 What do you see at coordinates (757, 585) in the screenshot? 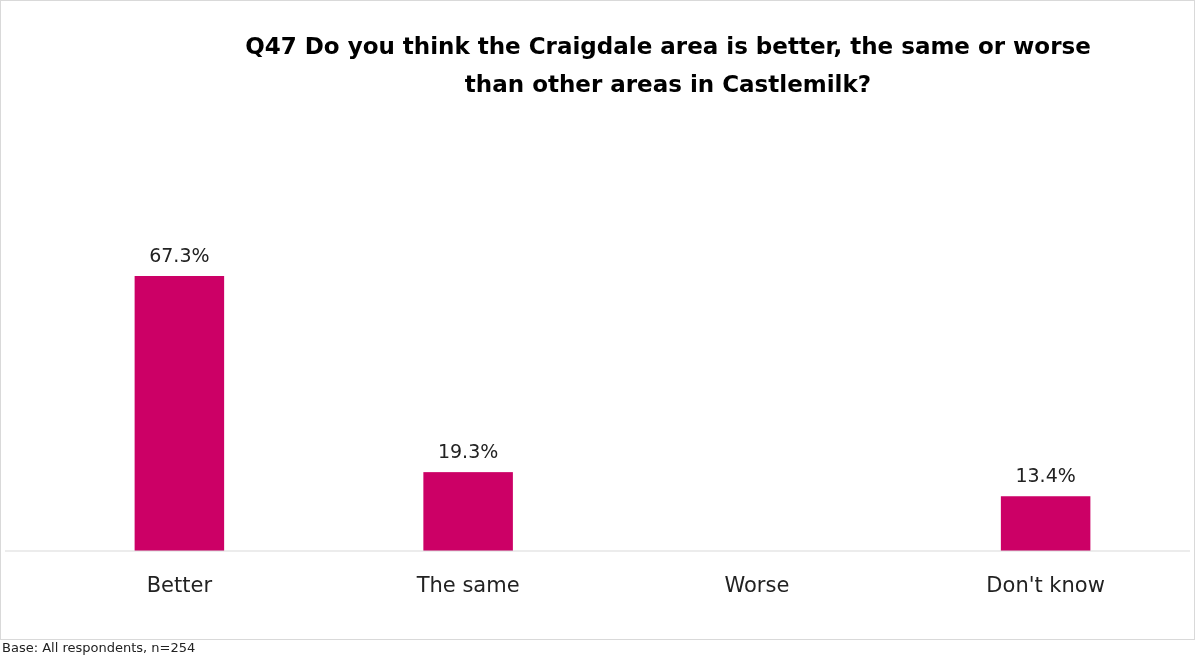
I see `x-tick-label: Worse` at bounding box center [757, 585].